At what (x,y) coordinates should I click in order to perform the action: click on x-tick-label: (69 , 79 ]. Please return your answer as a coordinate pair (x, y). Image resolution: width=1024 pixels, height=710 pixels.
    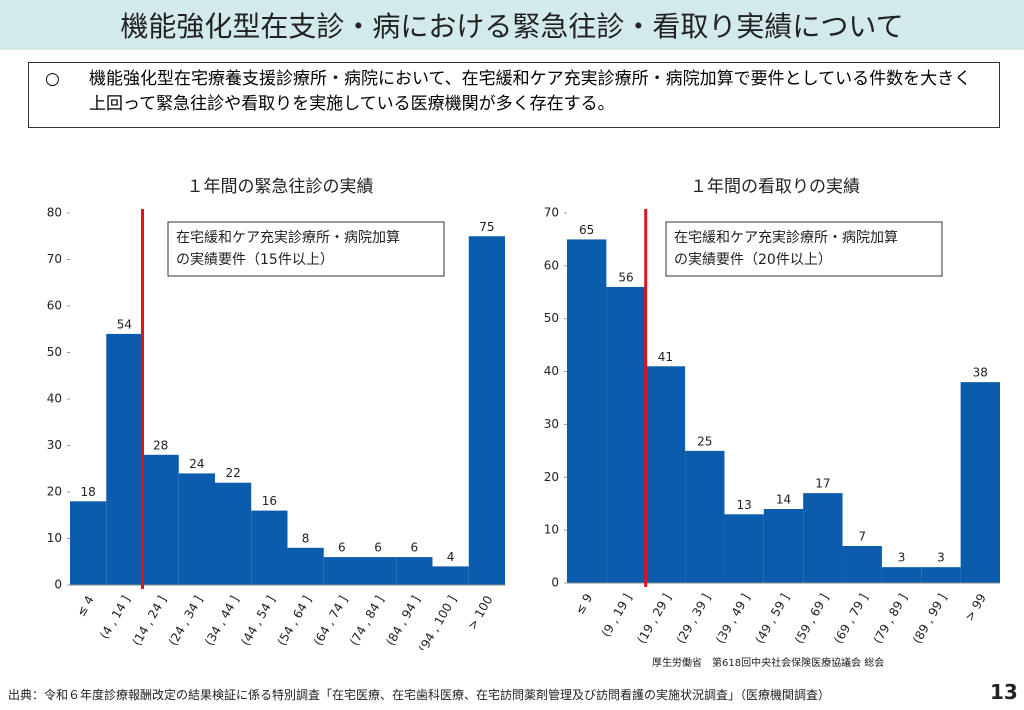
    Looking at the image, I should click on (851, 618).